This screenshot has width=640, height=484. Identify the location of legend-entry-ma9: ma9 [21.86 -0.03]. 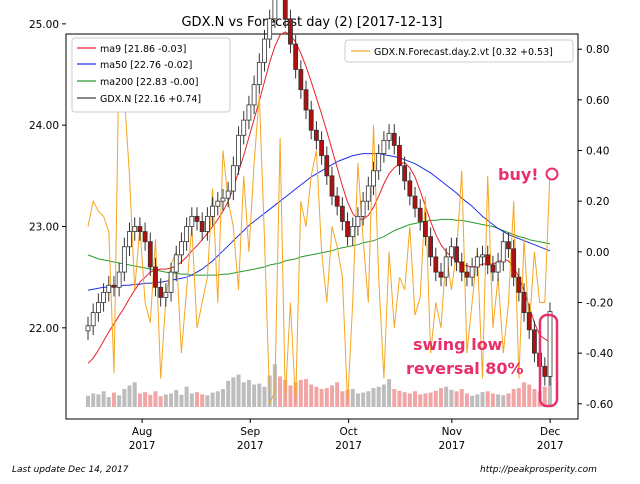
(131, 49).